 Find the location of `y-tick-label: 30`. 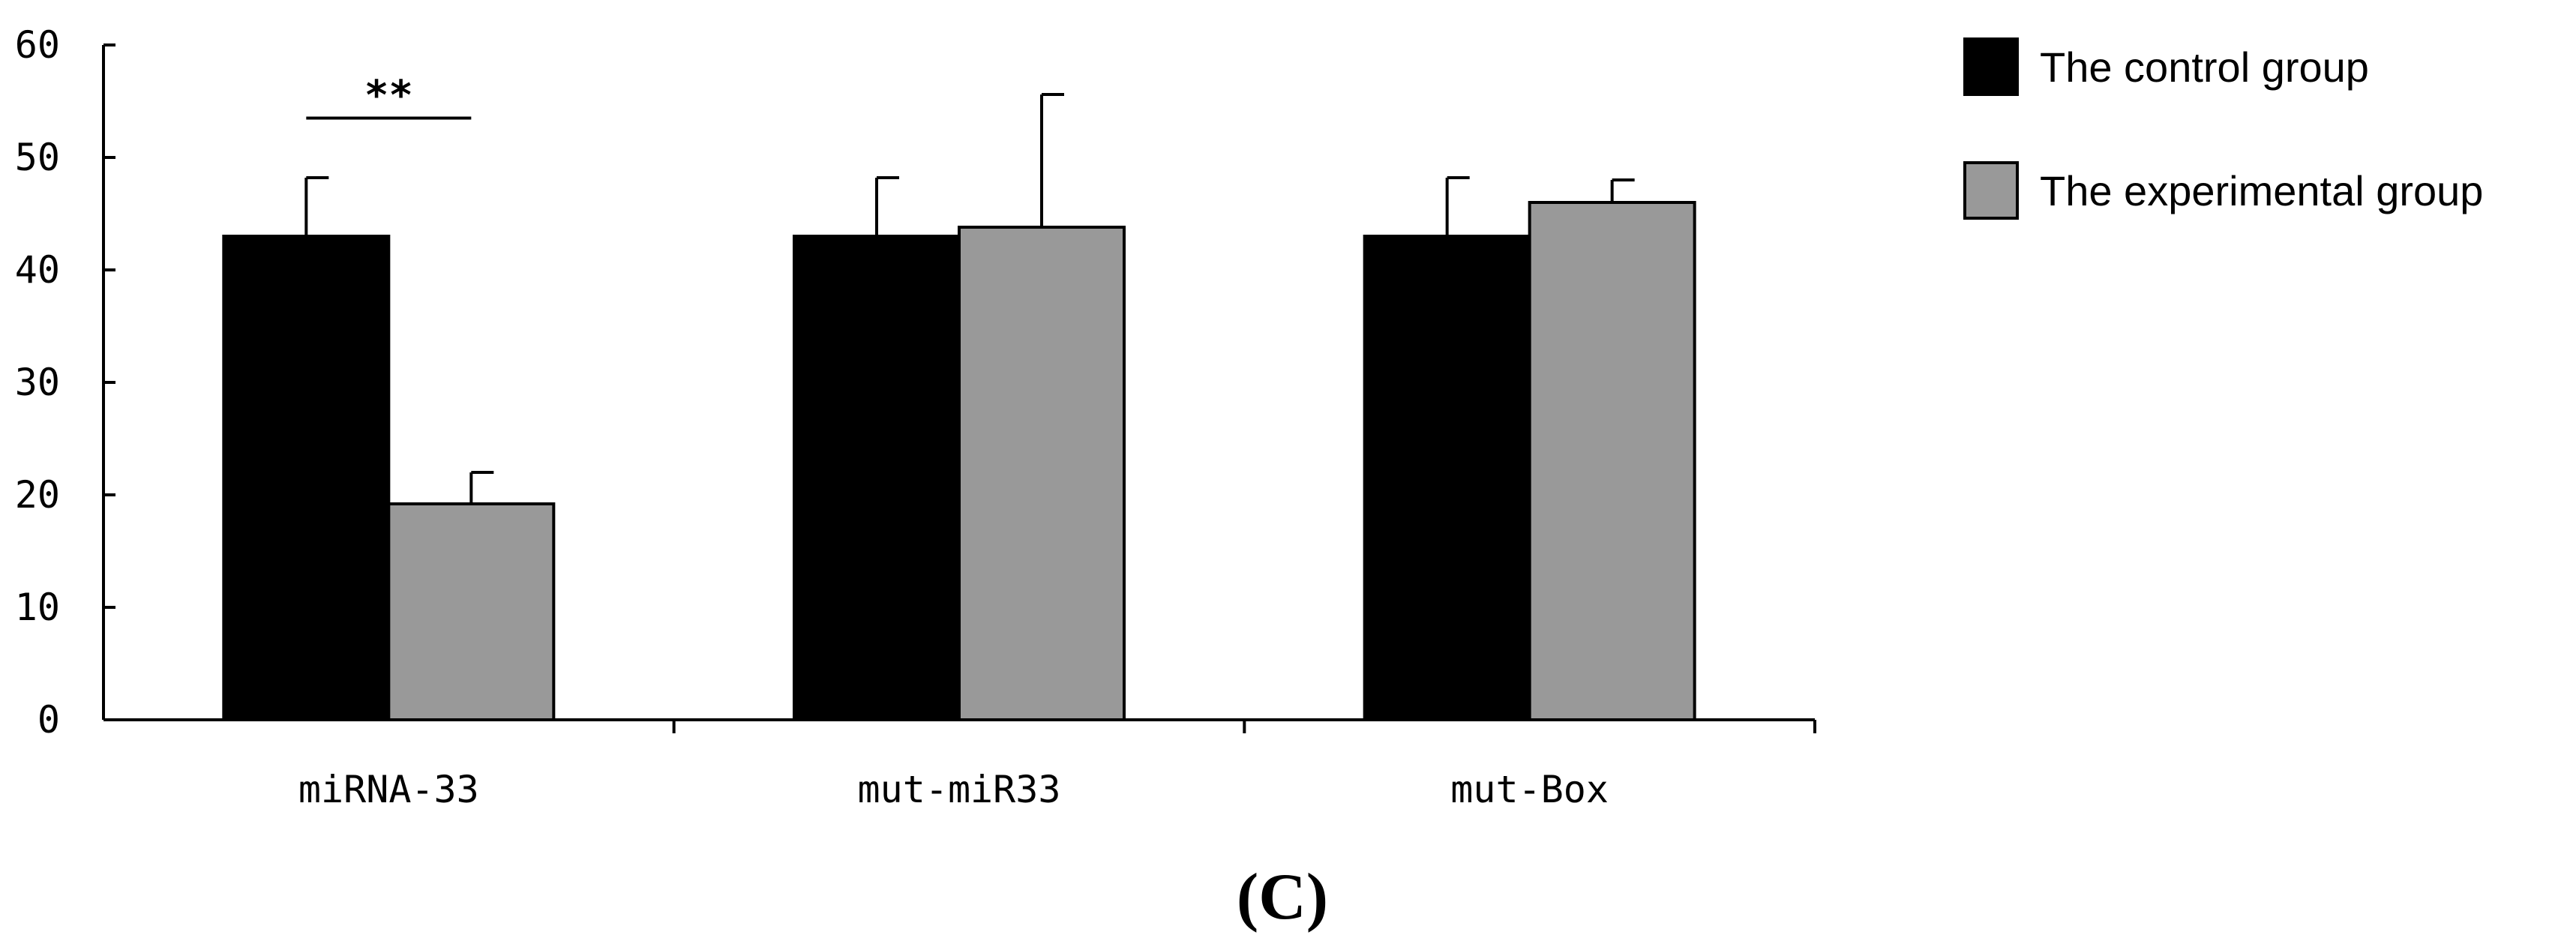

y-tick-label: 30 is located at coordinates (38, 382).